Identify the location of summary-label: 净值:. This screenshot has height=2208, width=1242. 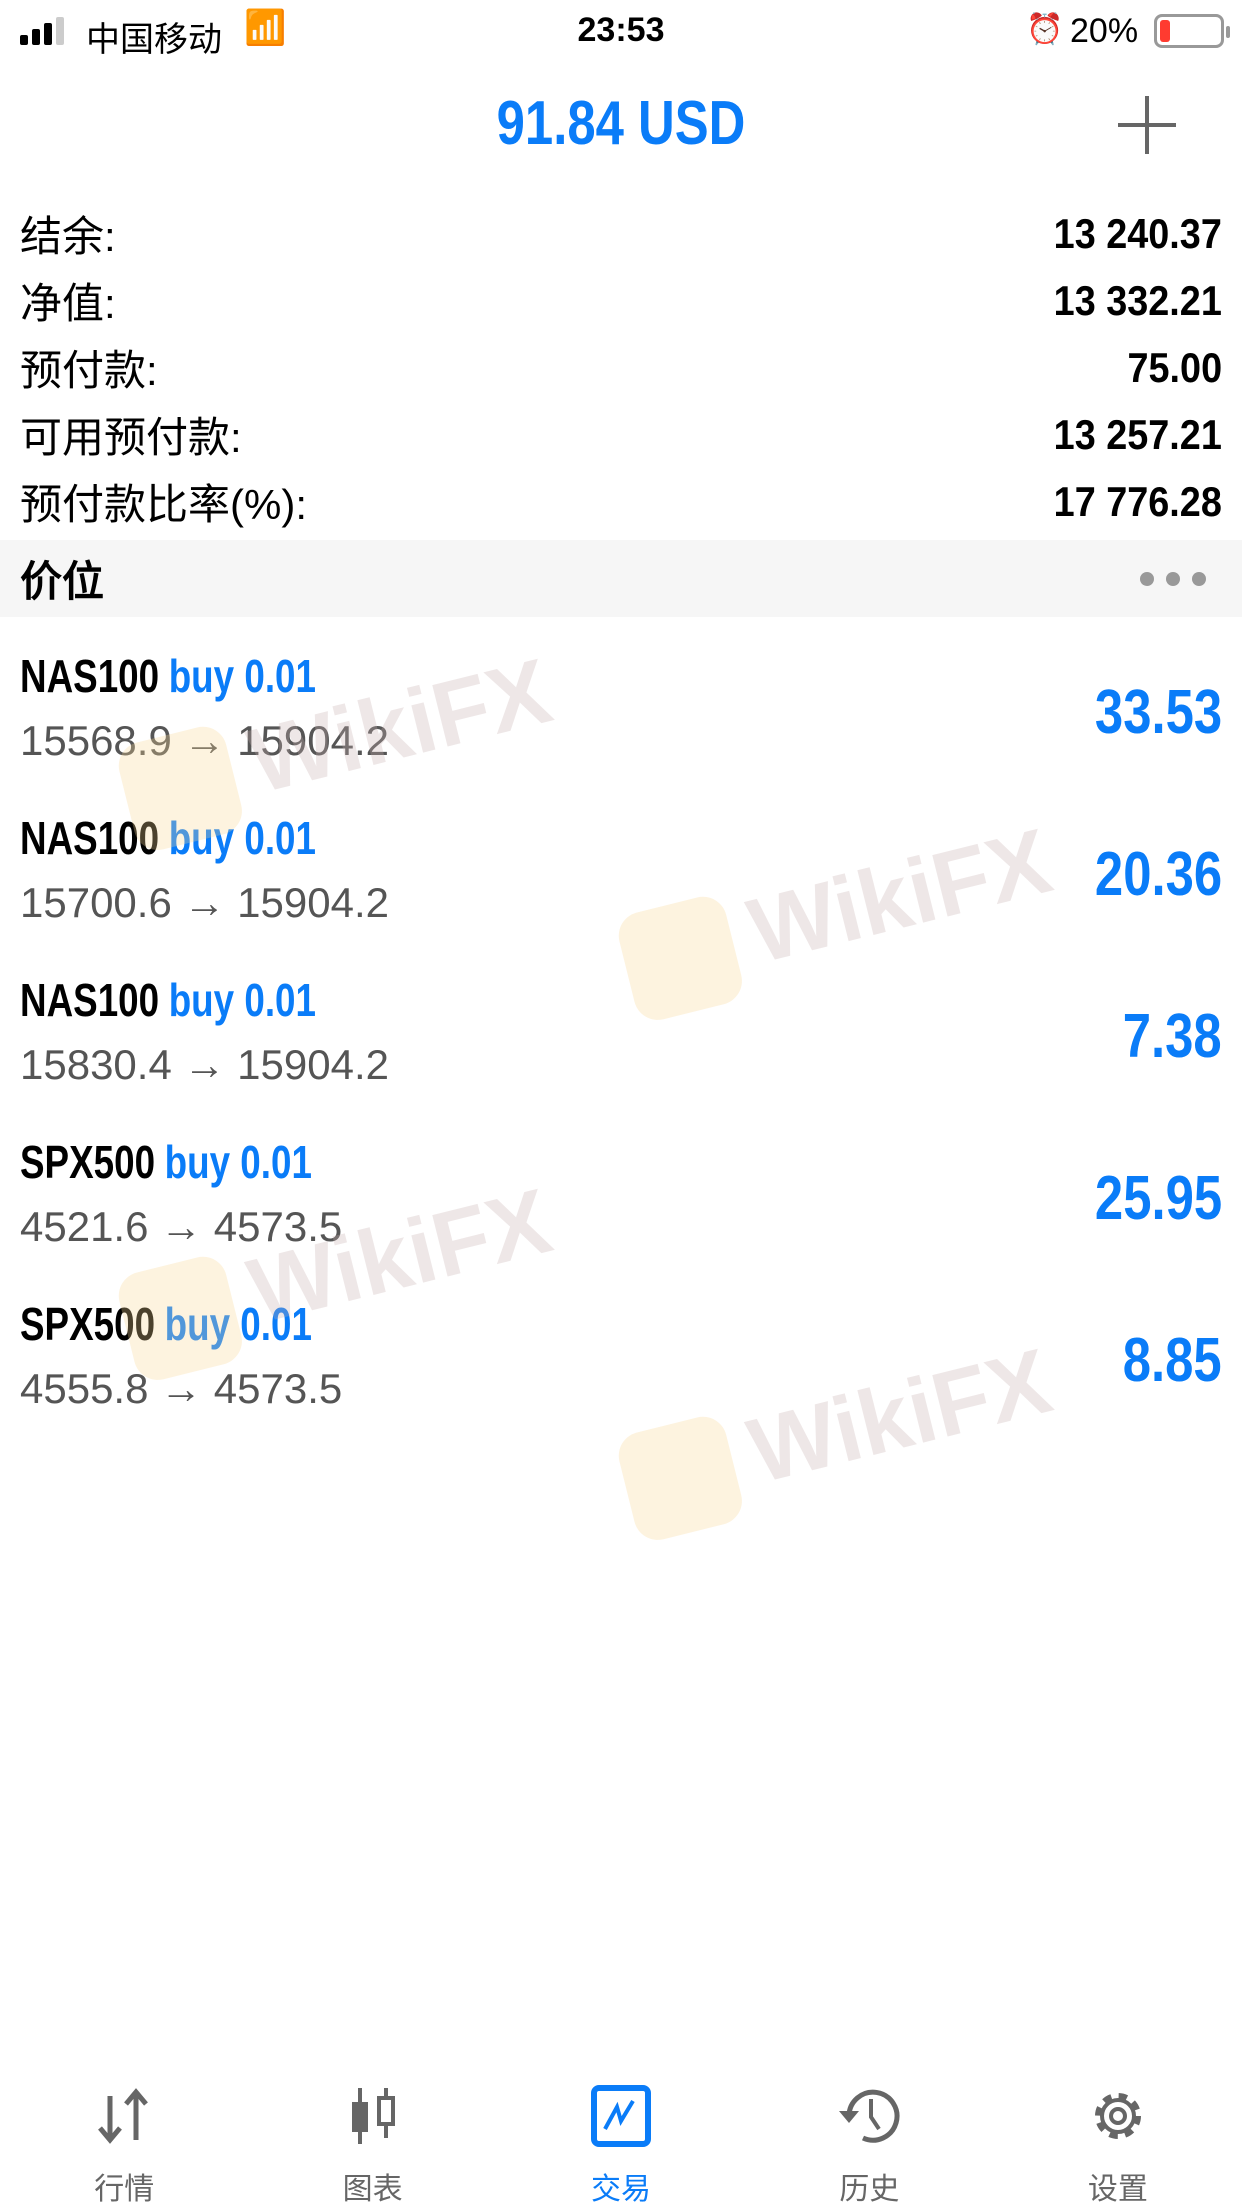
(68, 303).